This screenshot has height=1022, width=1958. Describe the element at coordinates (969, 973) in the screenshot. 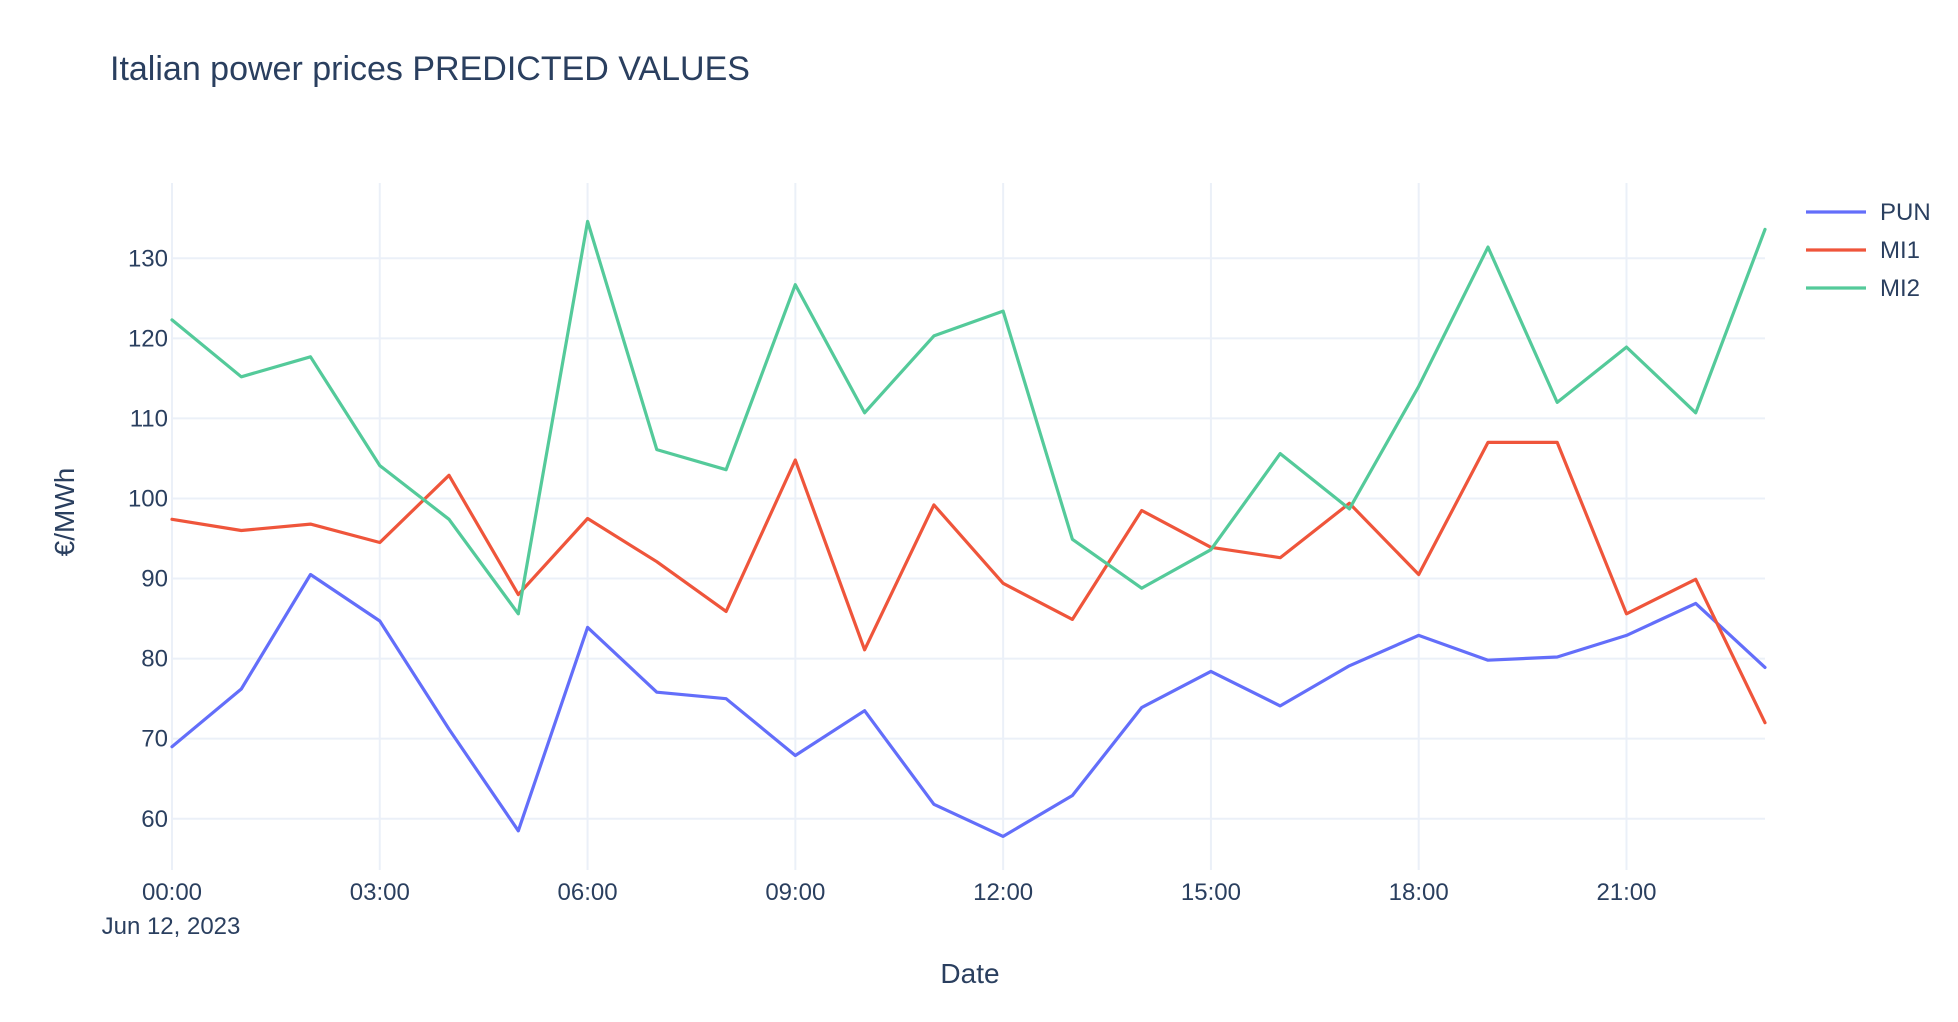

I see `x-axis-title: Date` at that location.